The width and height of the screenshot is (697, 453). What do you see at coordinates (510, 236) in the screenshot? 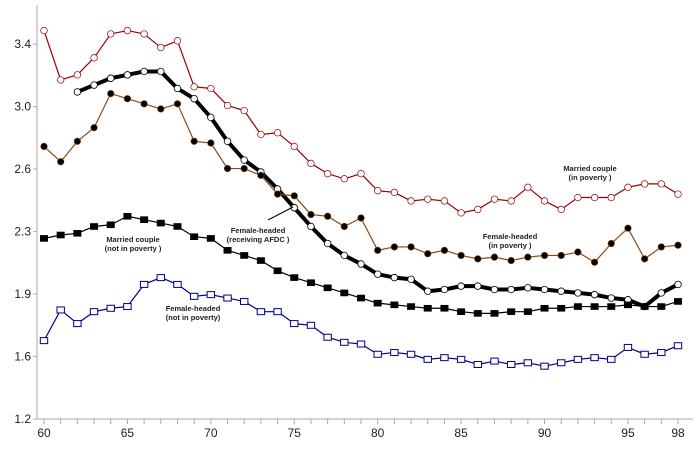
I see `female-in-poverty-label: Female-headed` at bounding box center [510, 236].